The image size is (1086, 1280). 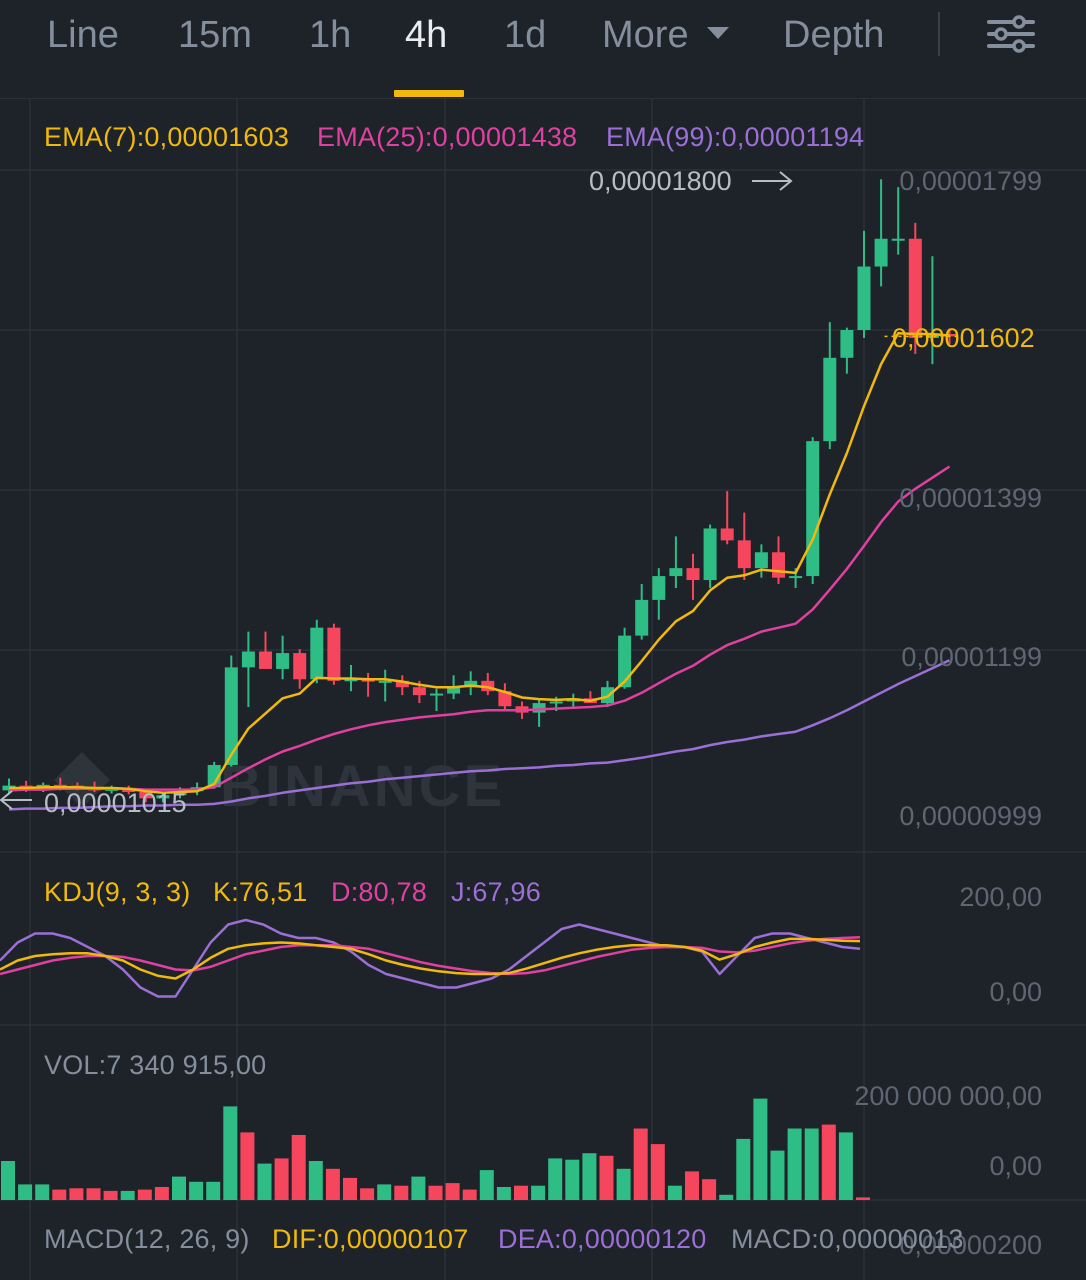 What do you see at coordinates (83, 35) in the screenshot?
I see `tab-line: Line` at bounding box center [83, 35].